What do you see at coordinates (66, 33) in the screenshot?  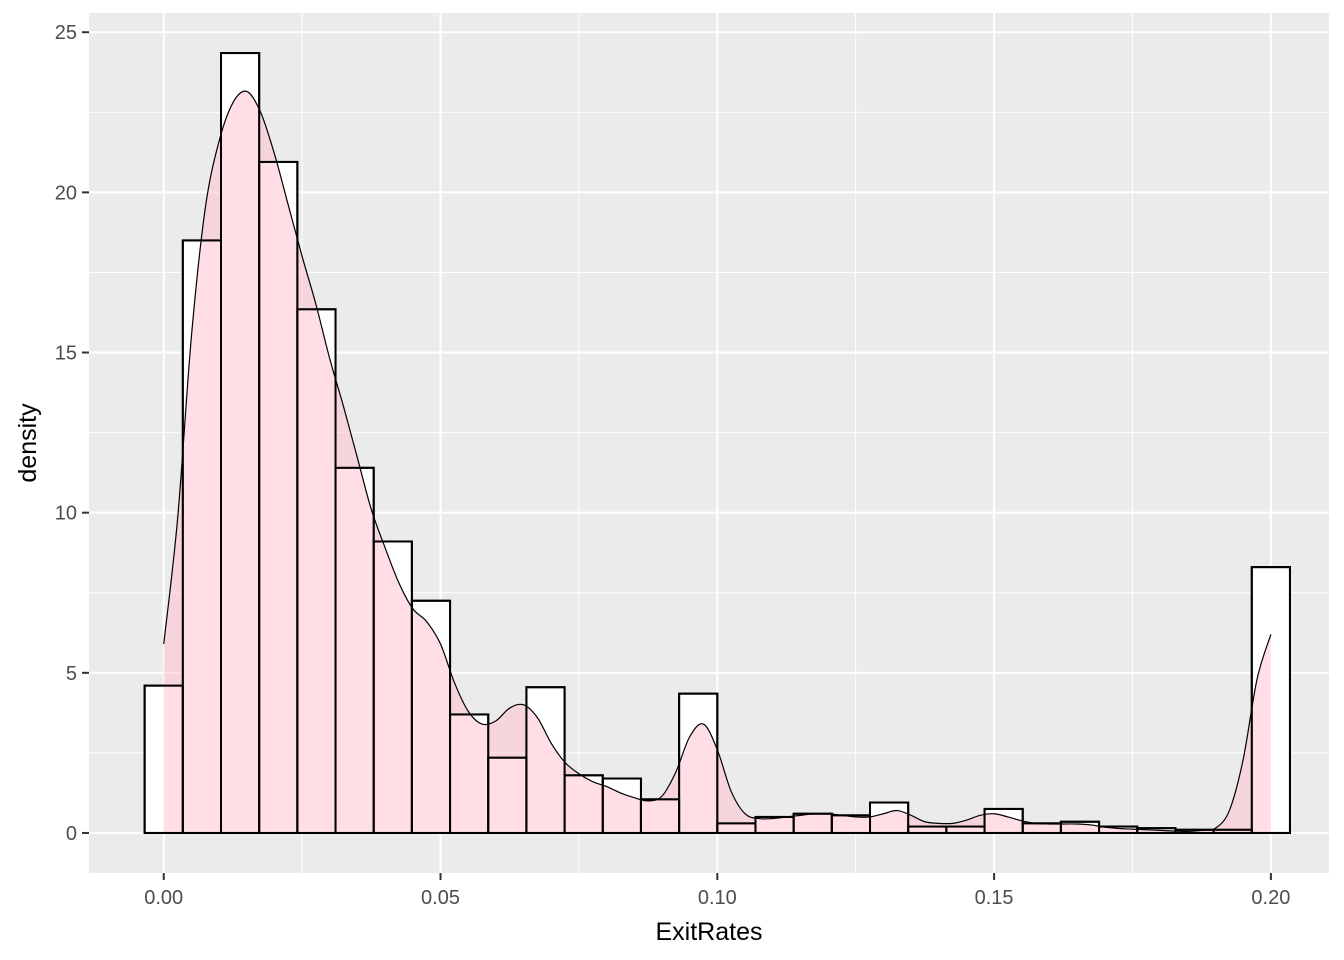 I see `y-tick-label: 25` at bounding box center [66, 33].